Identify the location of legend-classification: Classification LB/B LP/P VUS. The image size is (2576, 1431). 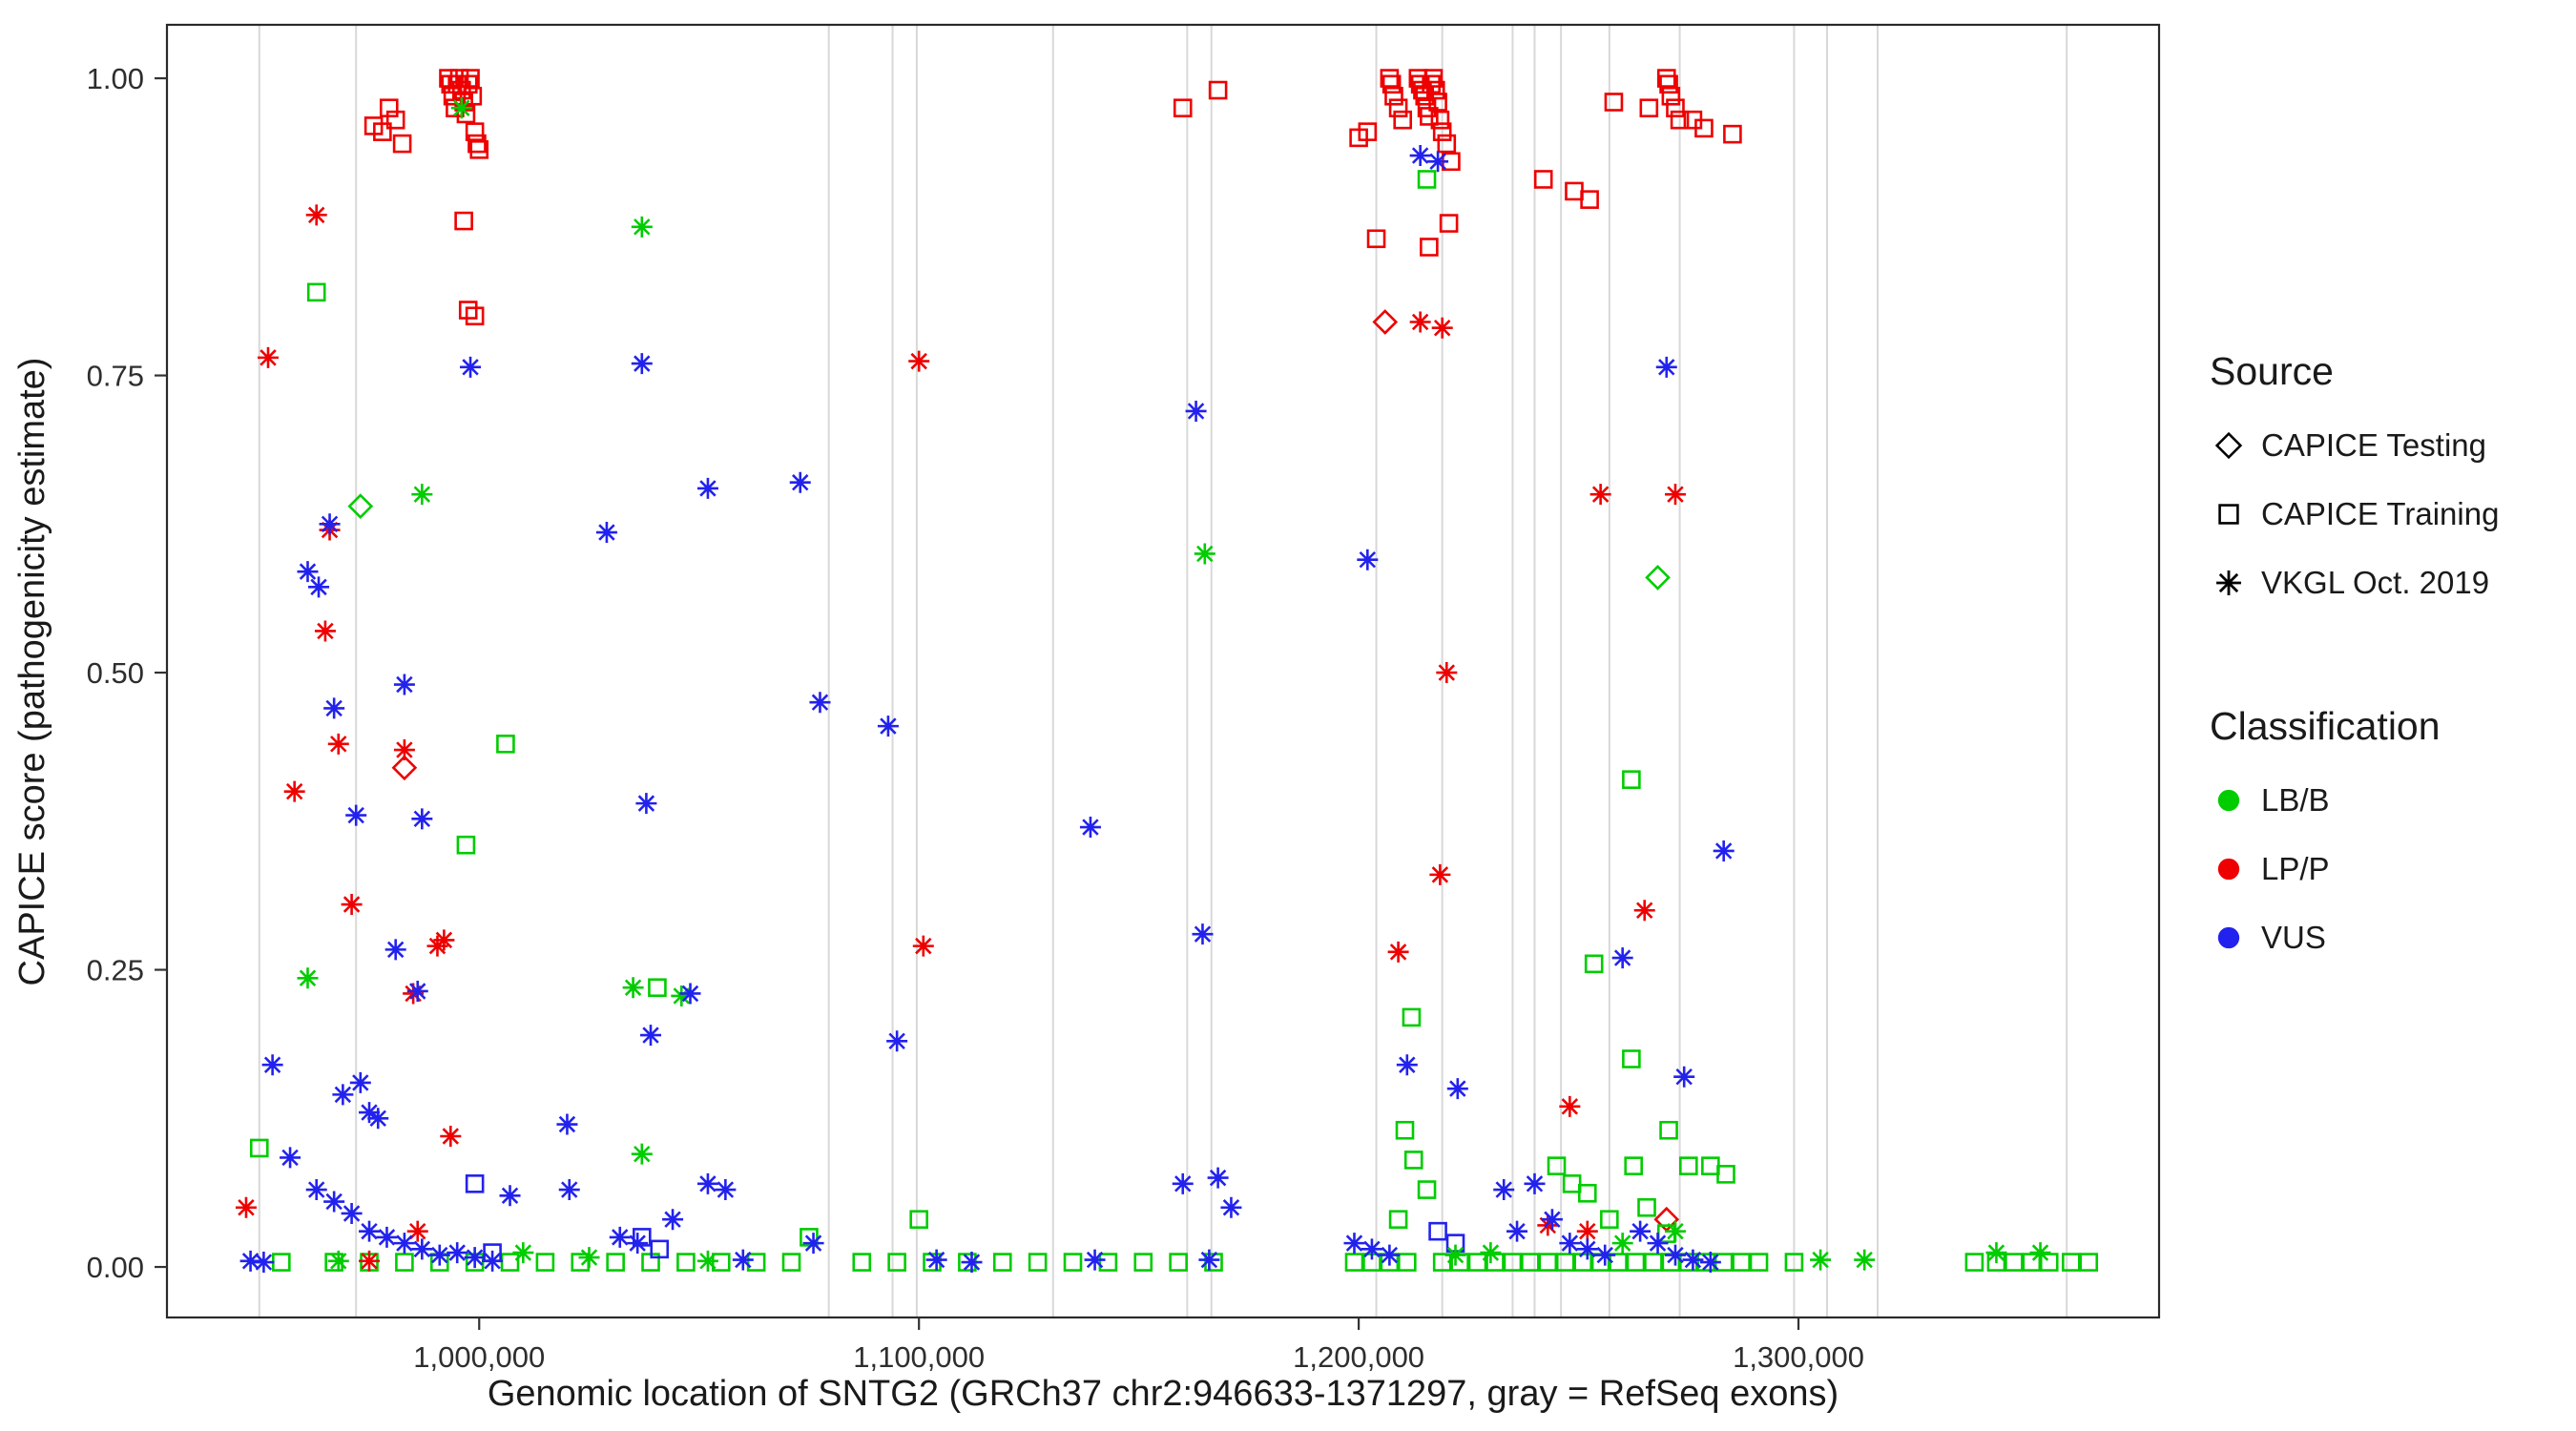
(2325, 838).